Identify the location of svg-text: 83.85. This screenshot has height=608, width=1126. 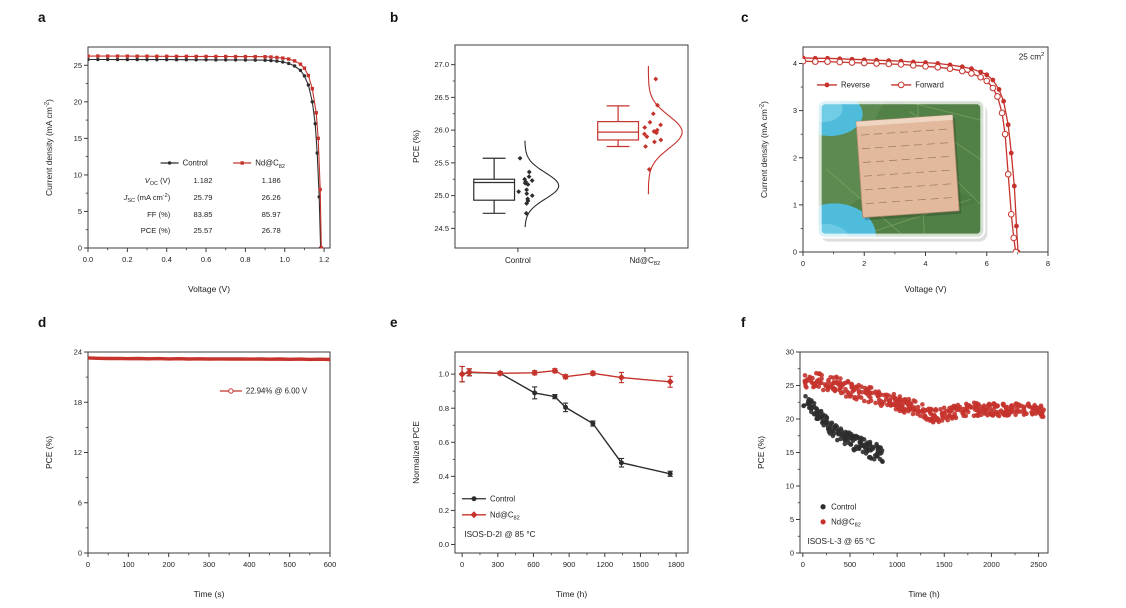
(202, 214).